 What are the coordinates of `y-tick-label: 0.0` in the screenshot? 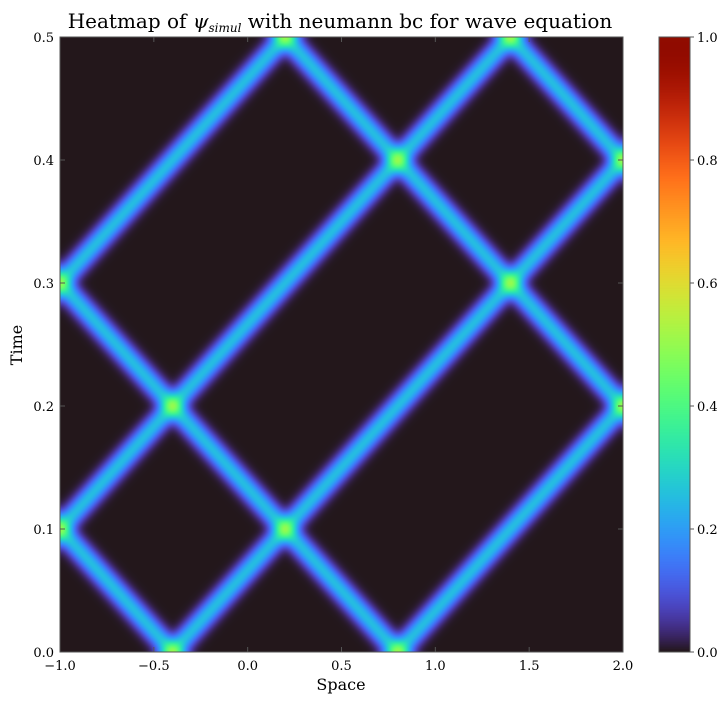 It's located at (43, 653).